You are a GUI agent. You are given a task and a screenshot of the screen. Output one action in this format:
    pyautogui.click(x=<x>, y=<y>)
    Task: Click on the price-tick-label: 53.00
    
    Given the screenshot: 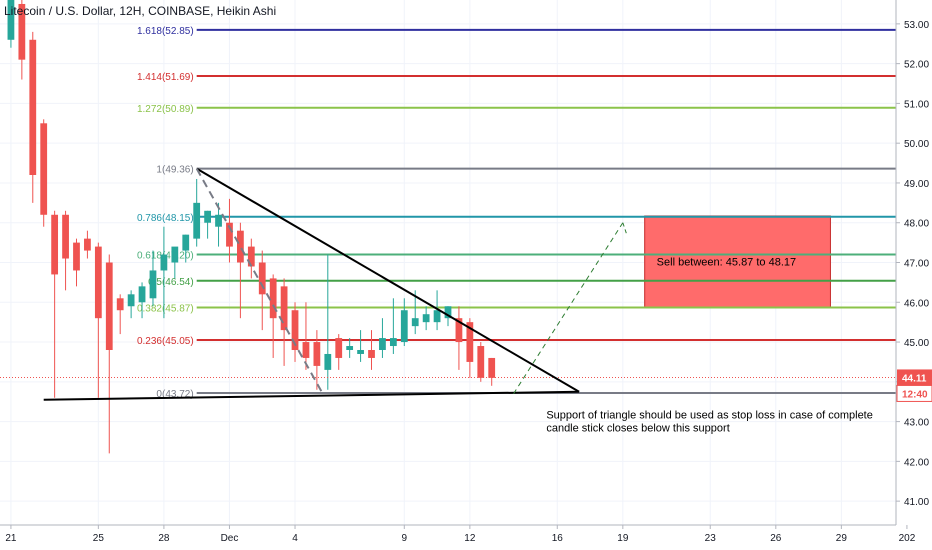 What is the action you would take?
    pyautogui.click(x=916, y=25)
    